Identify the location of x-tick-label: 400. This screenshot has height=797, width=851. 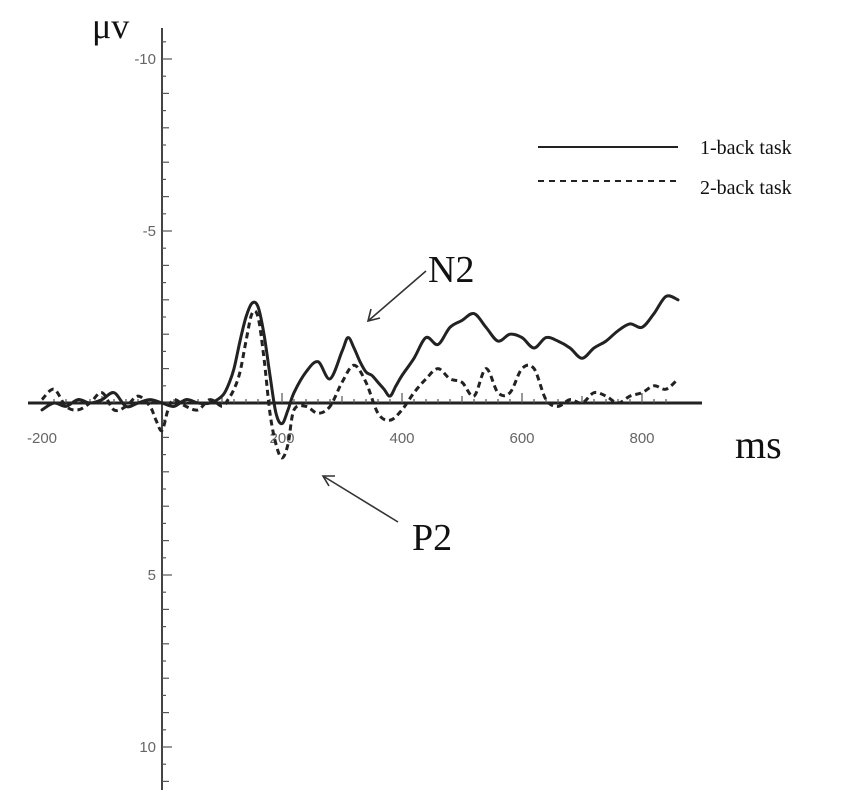
(401, 438).